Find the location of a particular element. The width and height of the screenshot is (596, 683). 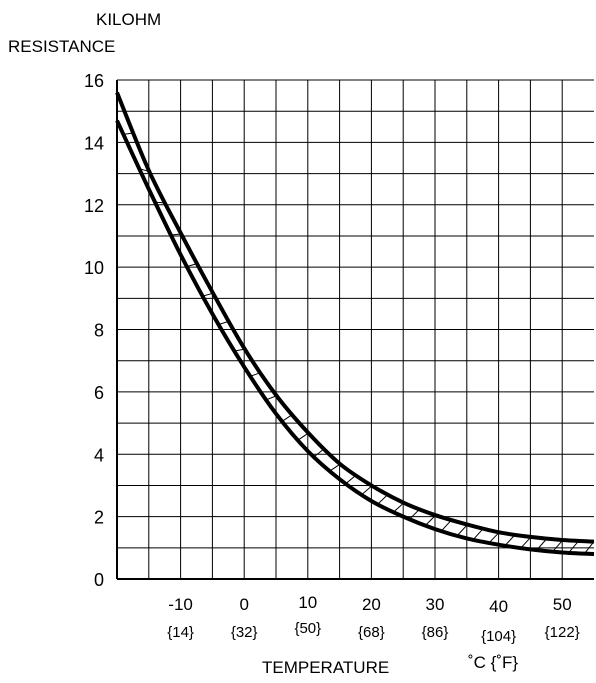

y-tick-label: 6 is located at coordinates (99, 393).